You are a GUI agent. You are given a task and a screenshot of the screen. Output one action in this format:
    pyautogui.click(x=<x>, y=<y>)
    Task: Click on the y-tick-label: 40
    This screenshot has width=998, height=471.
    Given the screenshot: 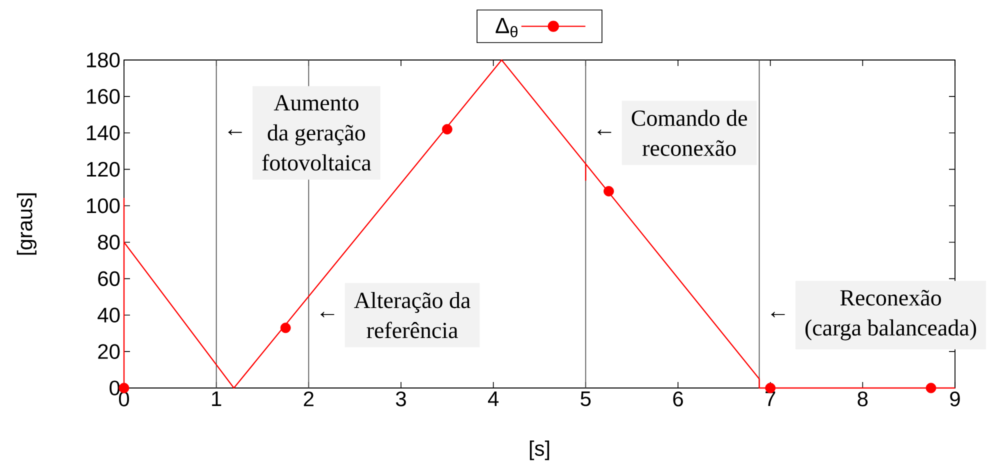 What is the action you would take?
    pyautogui.click(x=109, y=315)
    